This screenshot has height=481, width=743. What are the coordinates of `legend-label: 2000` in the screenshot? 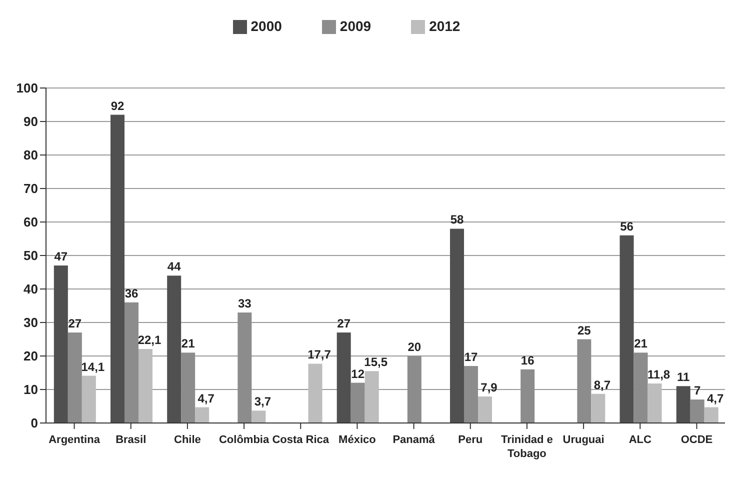 It's located at (266, 26).